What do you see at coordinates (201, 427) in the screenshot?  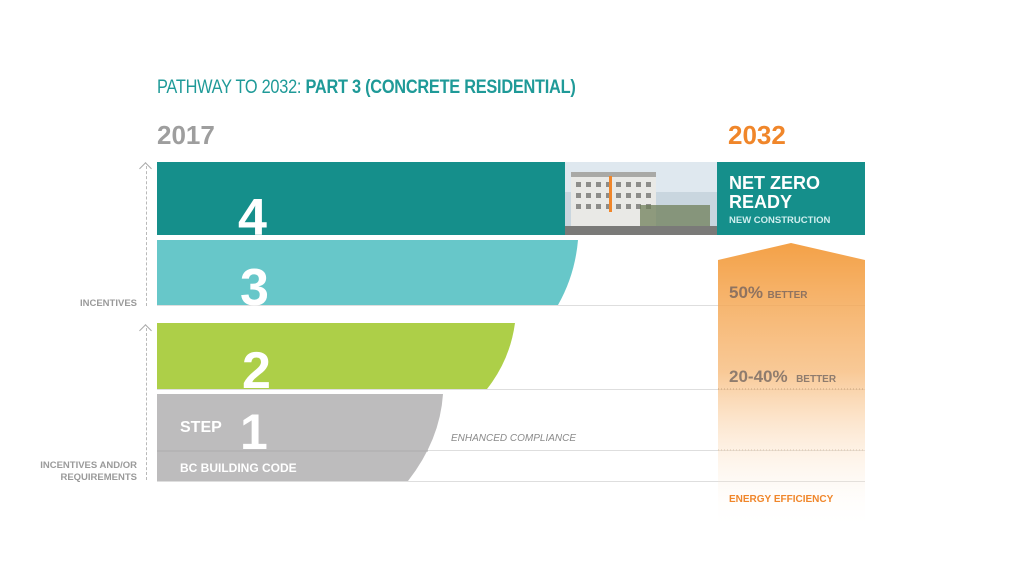 I see `step-1-prefix: STEP` at bounding box center [201, 427].